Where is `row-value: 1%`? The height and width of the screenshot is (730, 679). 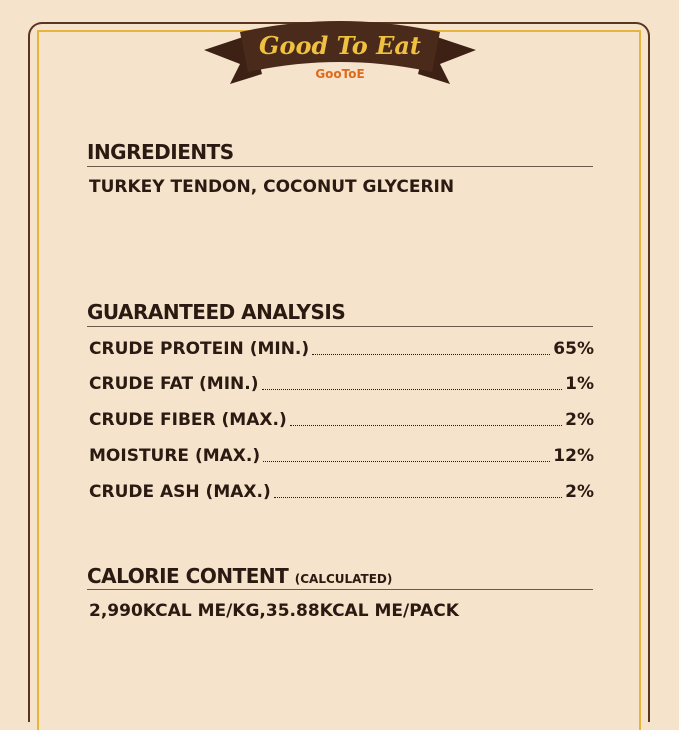
row-value: 1% is located at coordinates (579, 384).